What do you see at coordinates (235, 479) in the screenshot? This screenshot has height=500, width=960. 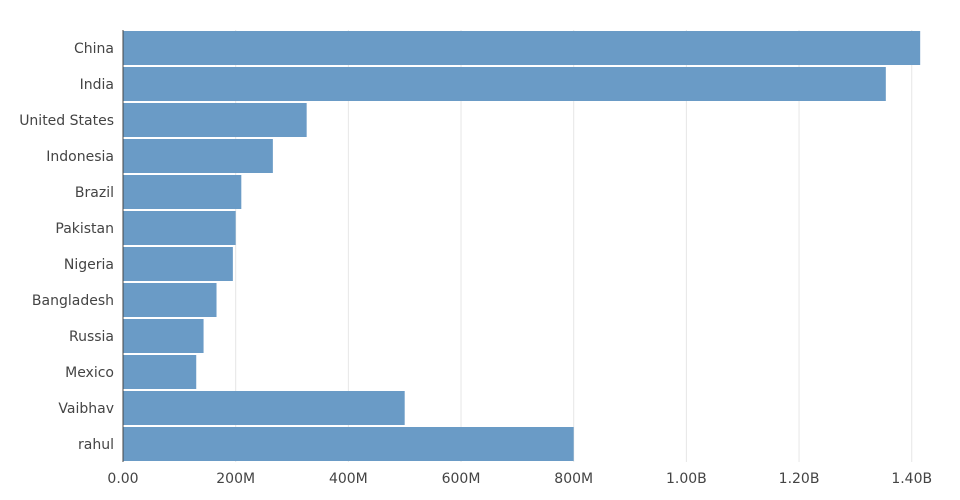 I see `x-tick-label: 200M` at bounding box center [235, 479].